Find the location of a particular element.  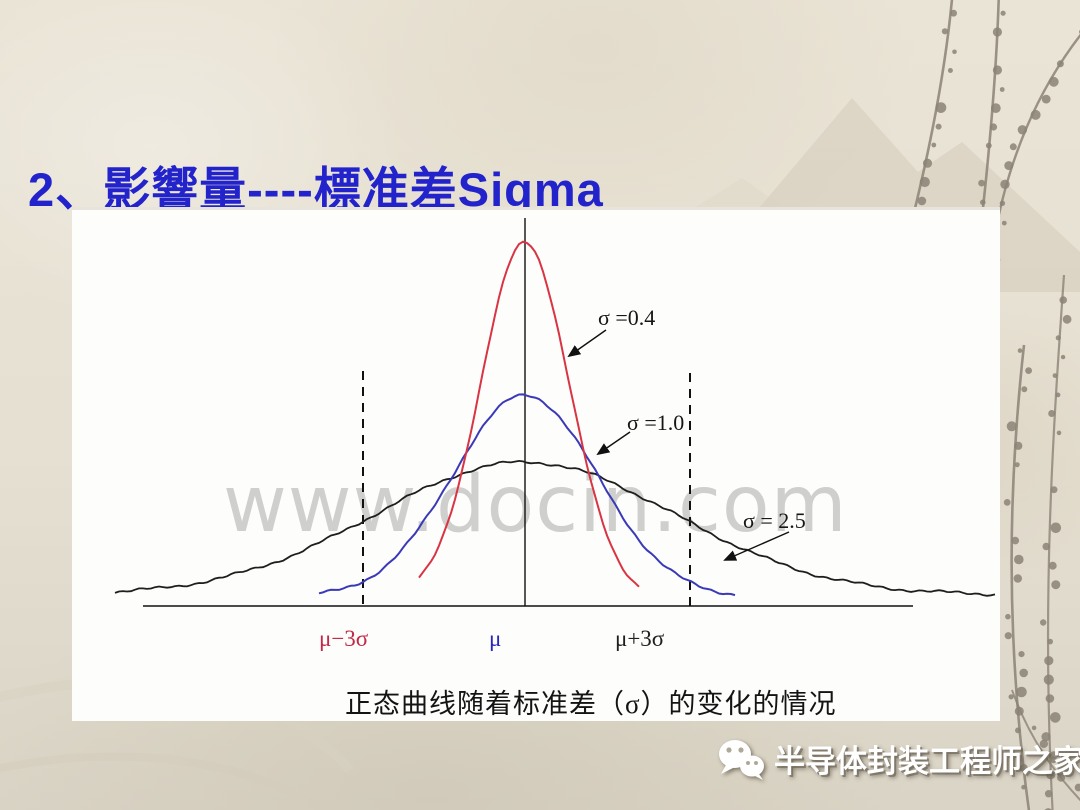

footer-brand: 半导体封装工程师之家 is located at coordinates (898, 758).